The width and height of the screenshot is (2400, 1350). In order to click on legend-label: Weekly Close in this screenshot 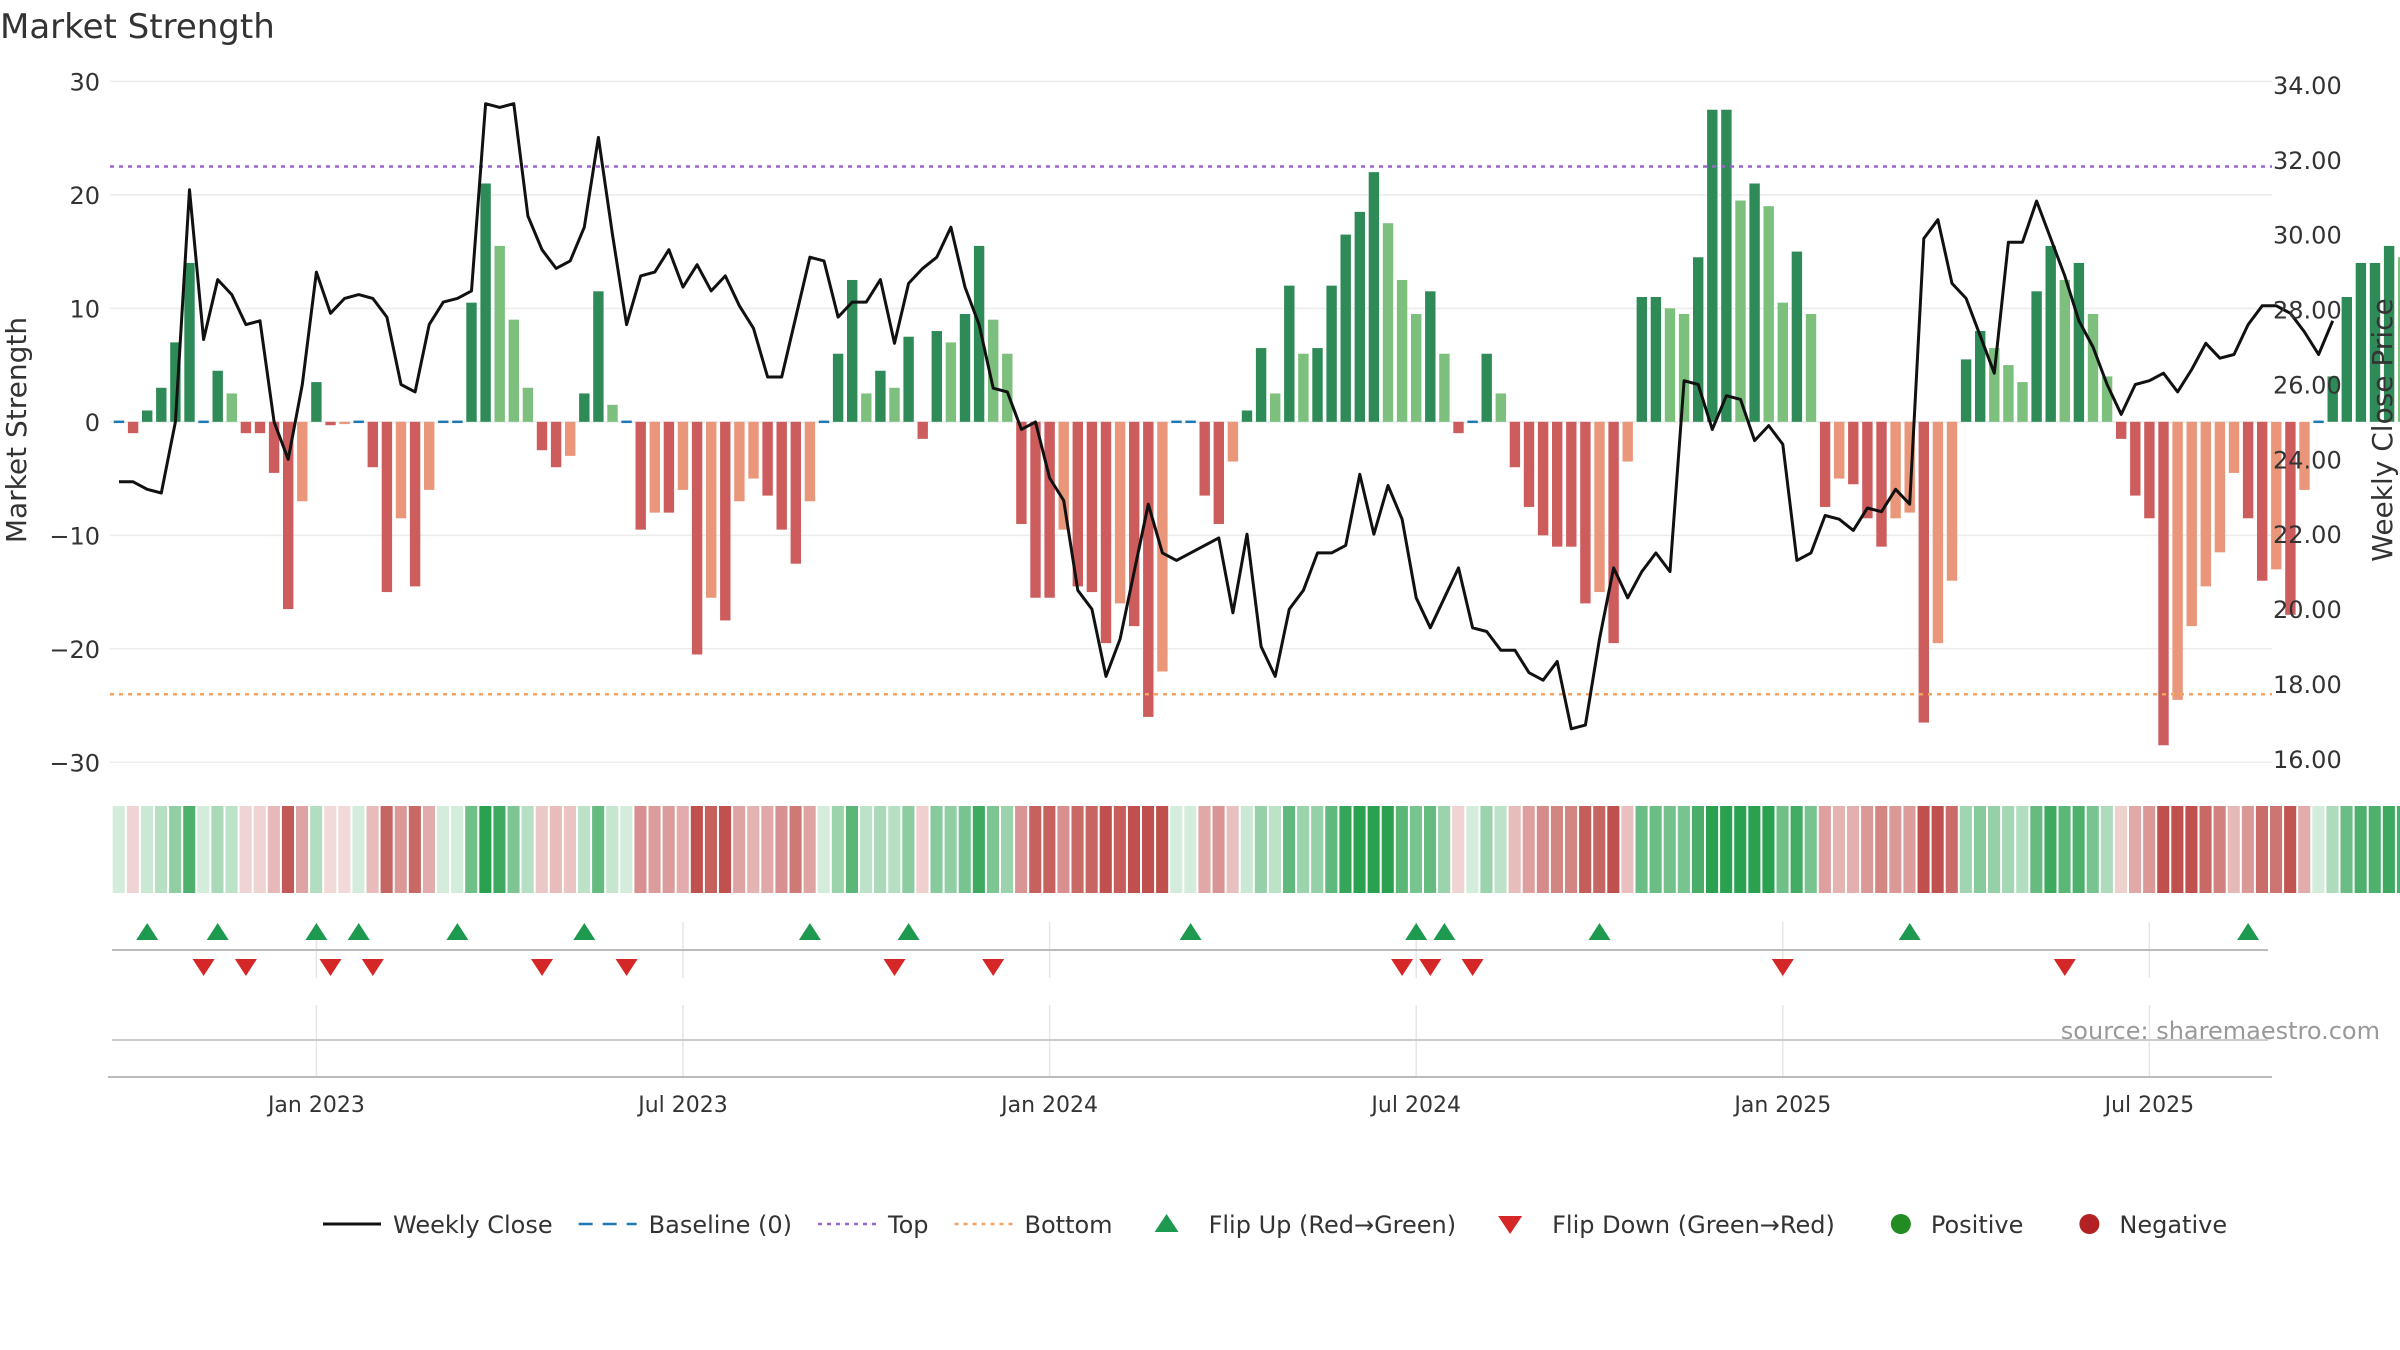, I will do `click(473, 1225)`.